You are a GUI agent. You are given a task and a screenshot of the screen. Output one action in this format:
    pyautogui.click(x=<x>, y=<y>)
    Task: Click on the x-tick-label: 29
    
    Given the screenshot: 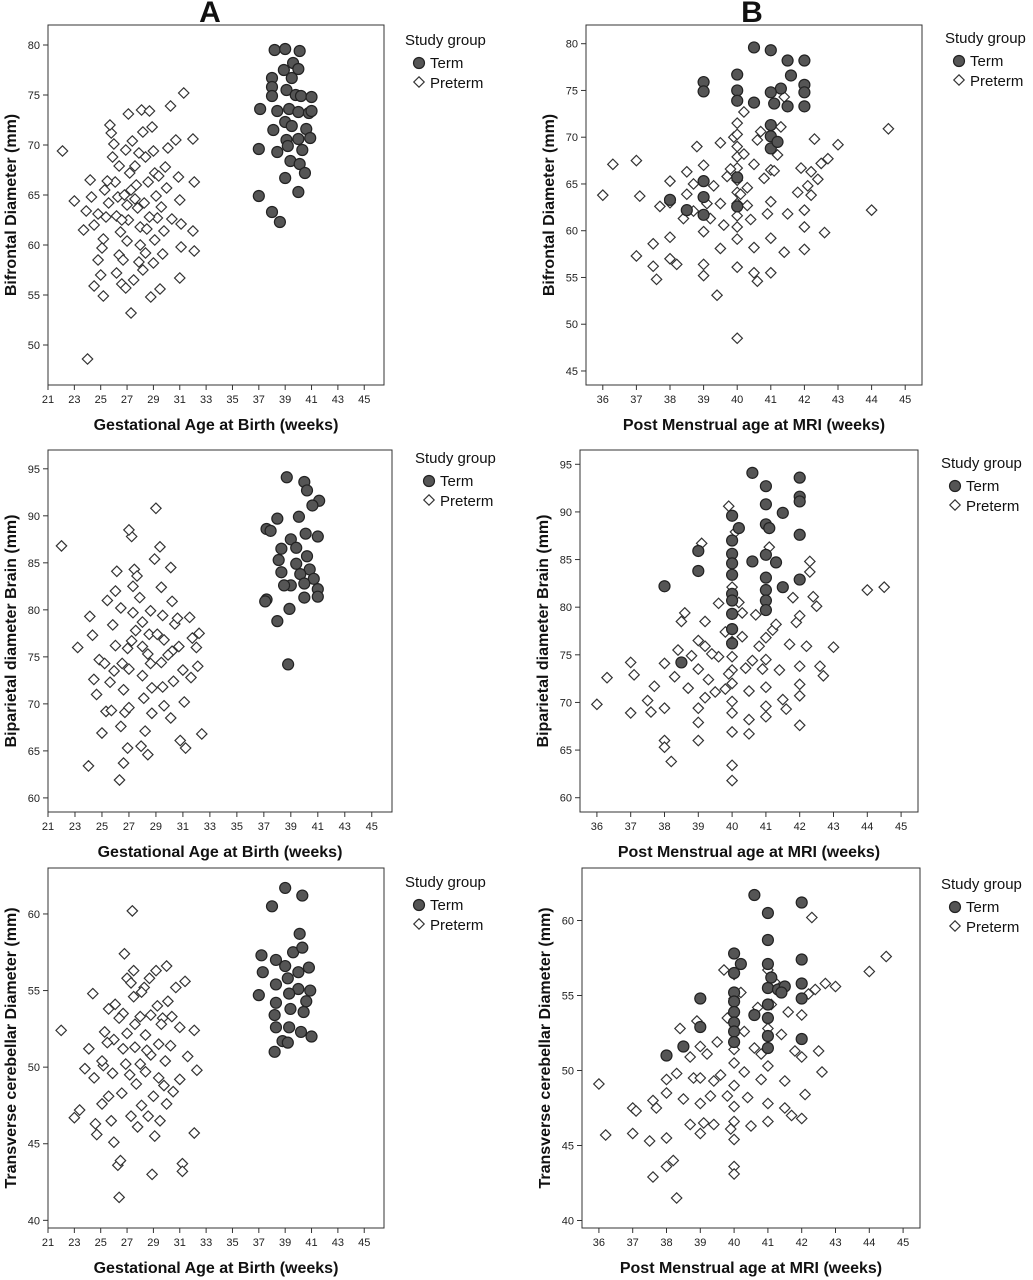 What is the action you would take?
    pyautogui.click(x=153, y=400)
    